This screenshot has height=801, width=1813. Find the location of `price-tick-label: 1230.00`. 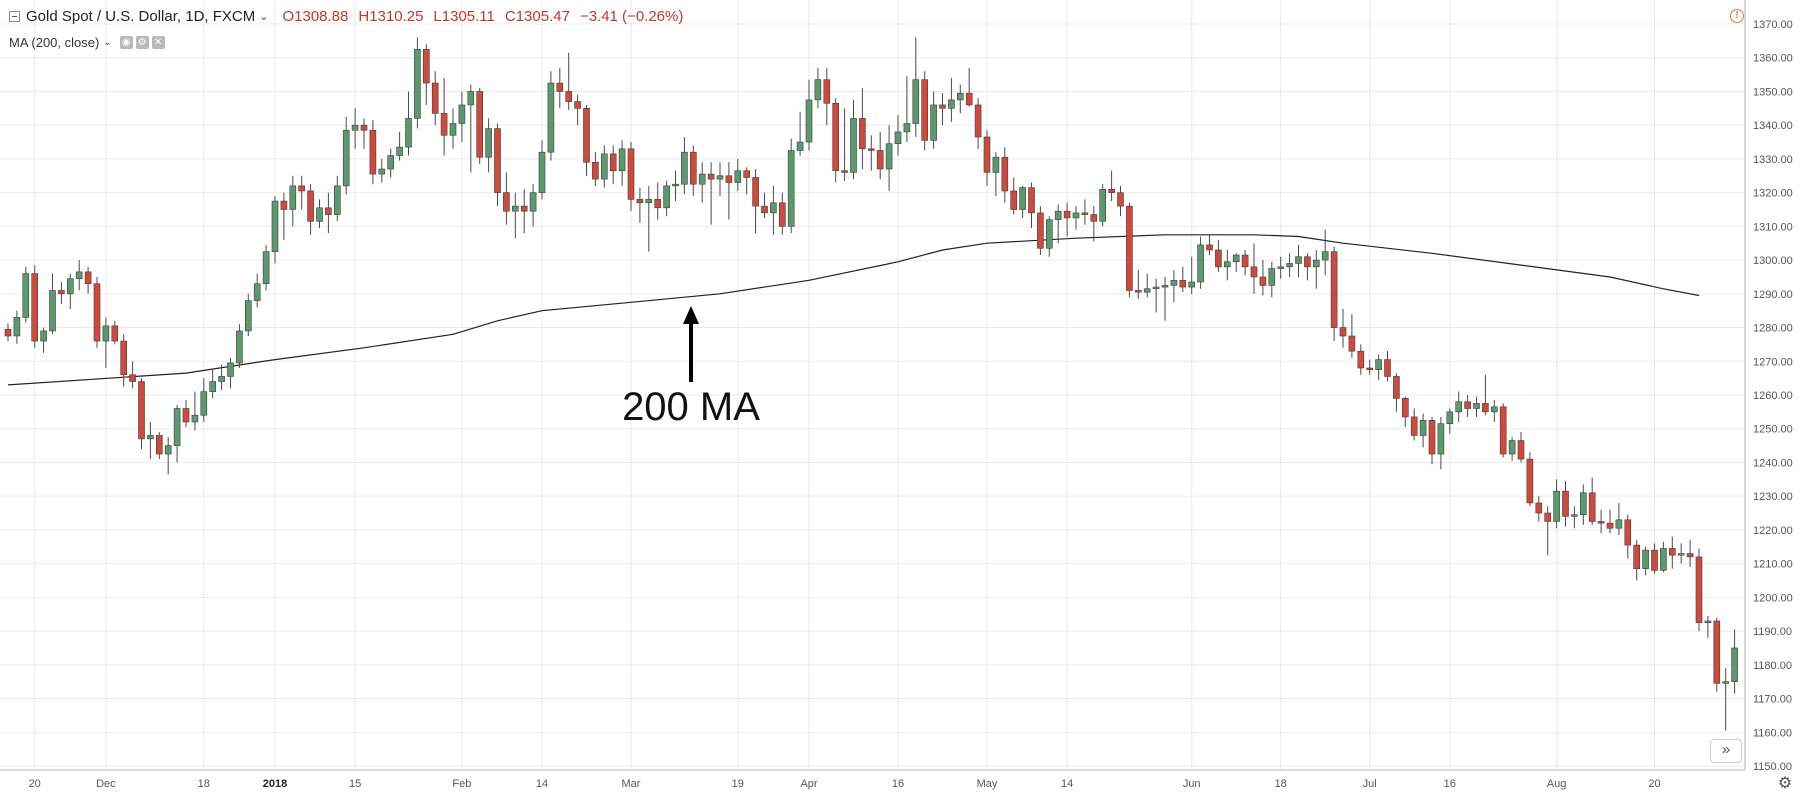

price-tick-label: 1230.00 is located at coordinates (1773, 497).